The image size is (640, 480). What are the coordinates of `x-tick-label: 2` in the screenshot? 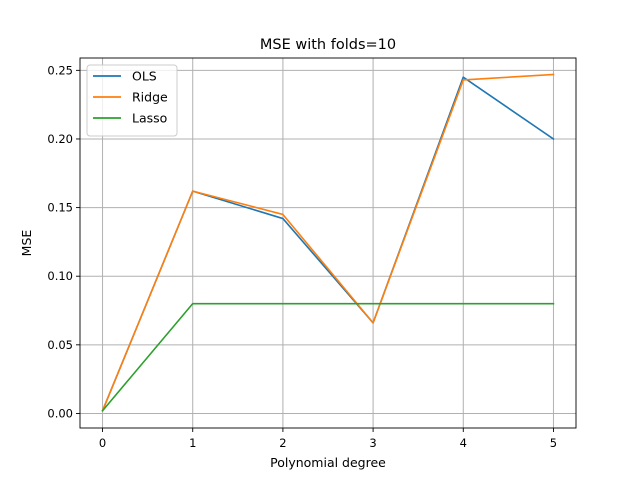 It's located at (282, 443).